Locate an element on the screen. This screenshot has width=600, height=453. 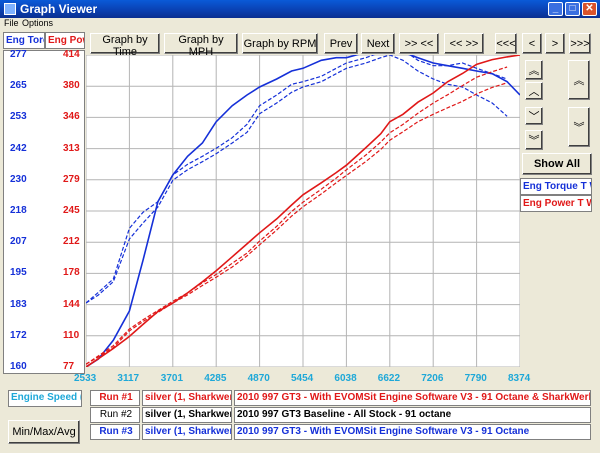
rpm-tick-label: 3701 is located at coordinates (172, 378).